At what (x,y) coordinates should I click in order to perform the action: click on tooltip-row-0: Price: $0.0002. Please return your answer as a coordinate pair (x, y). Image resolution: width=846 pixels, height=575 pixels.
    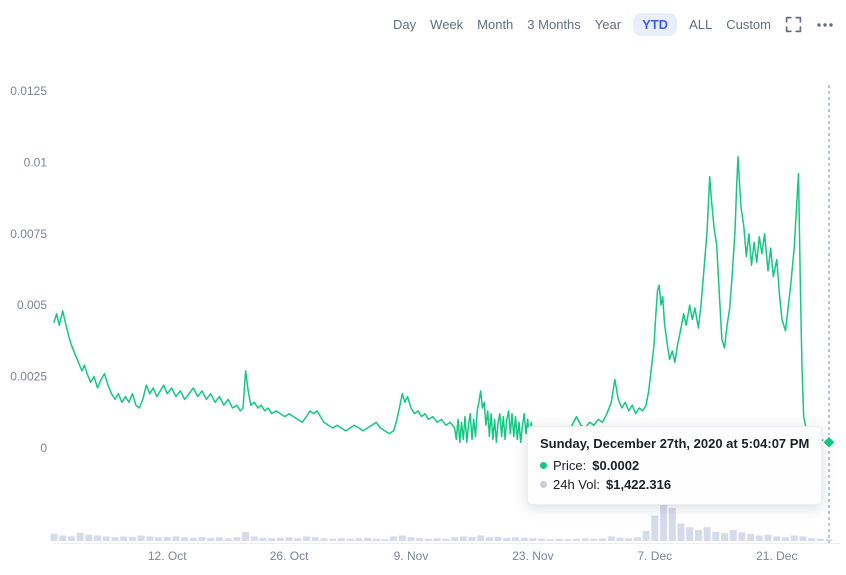
    Looking at the image, I should click on (674, 465).